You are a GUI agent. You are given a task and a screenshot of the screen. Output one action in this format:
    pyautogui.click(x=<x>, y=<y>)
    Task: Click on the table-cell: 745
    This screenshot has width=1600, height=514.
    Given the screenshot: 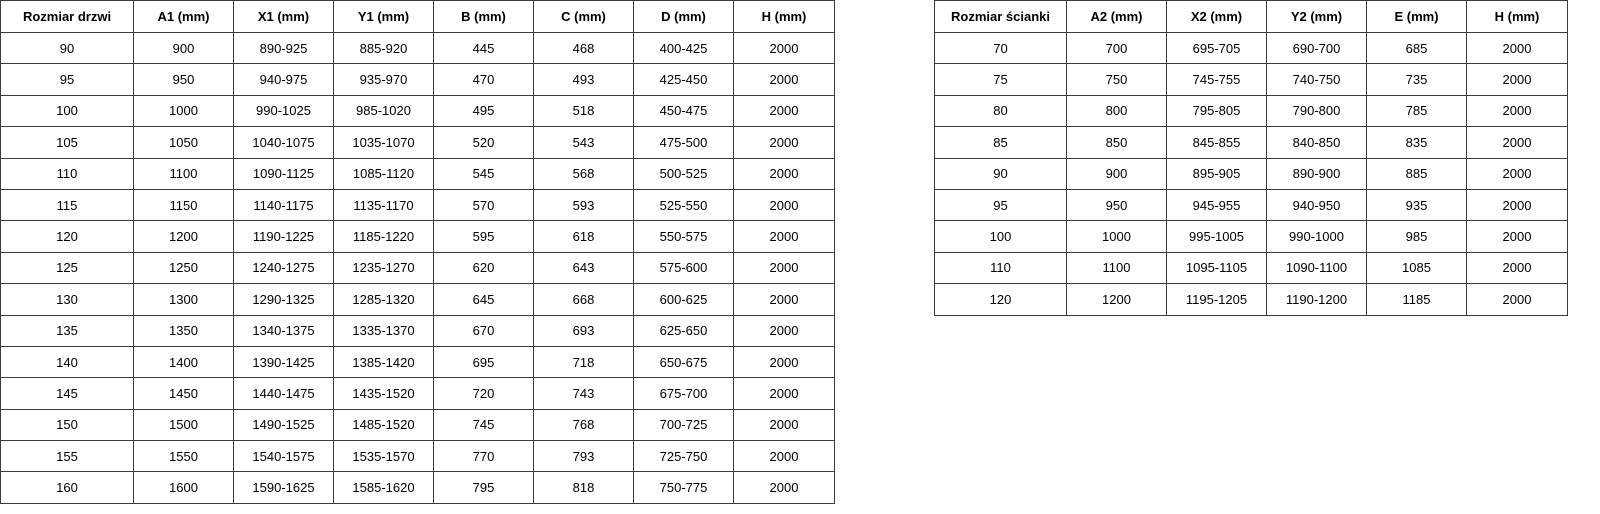 What is the action you would take?
    pyautogui.click(x=483, y=425)
    